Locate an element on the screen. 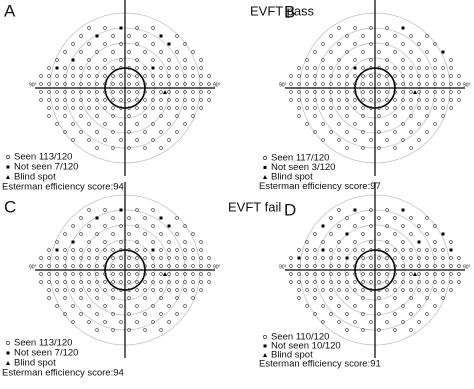 Image resolution: width=474 pixels, height=389 pixels. legend-marker is located at coordinates (265, 355).